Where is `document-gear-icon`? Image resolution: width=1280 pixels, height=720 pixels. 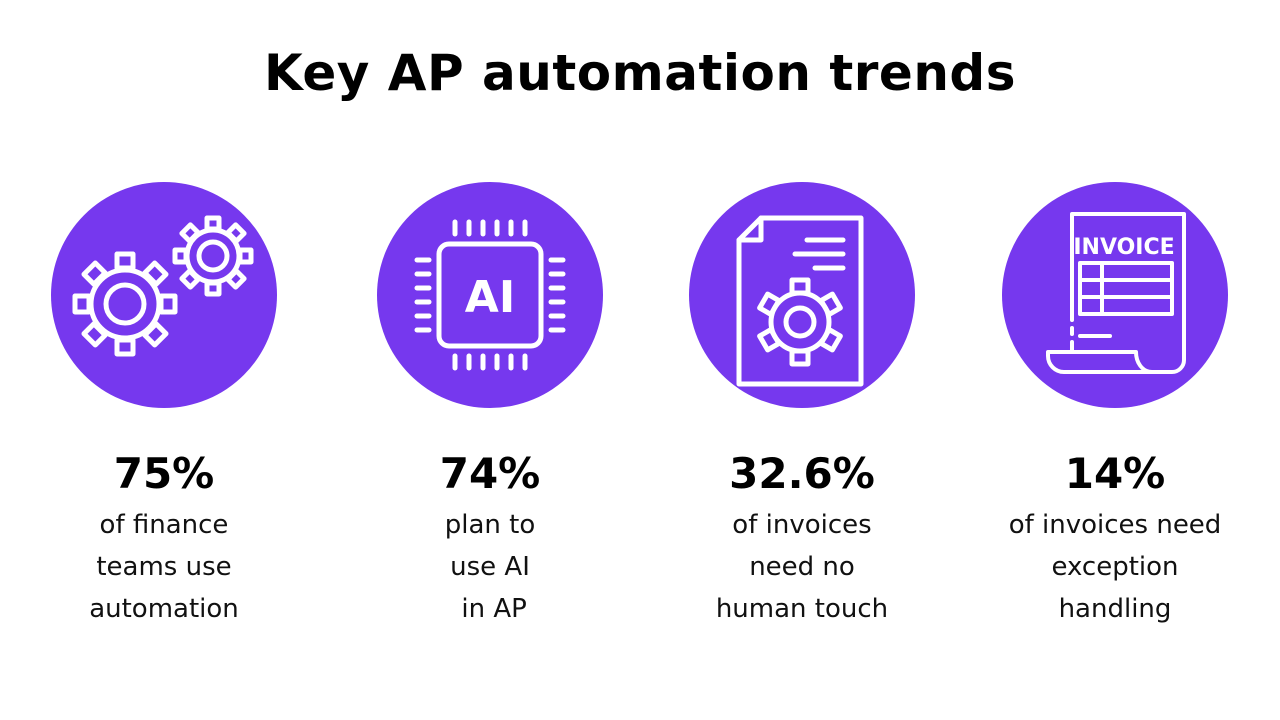 document-gear-icon is located at coordinates (800, 301).